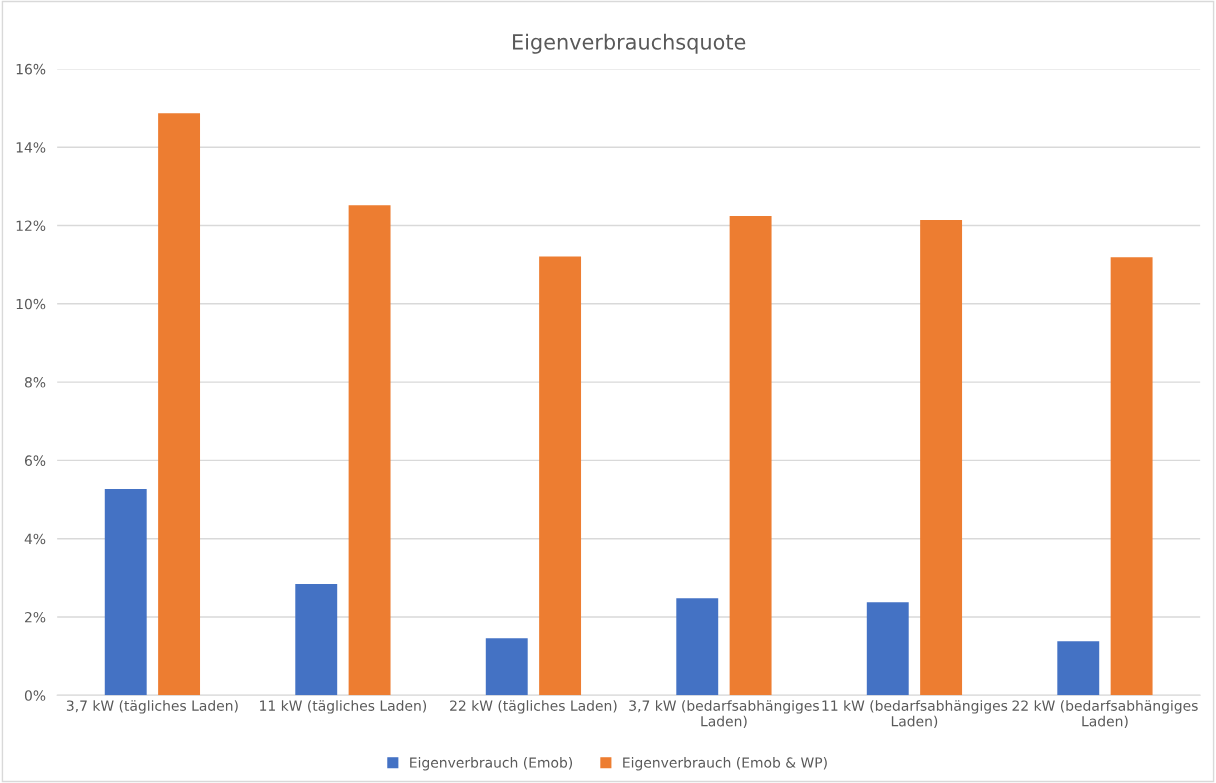  Describe the element at coordinates (31, 304) in the screenshot. I see `y-tick-label: 10%` at that location.